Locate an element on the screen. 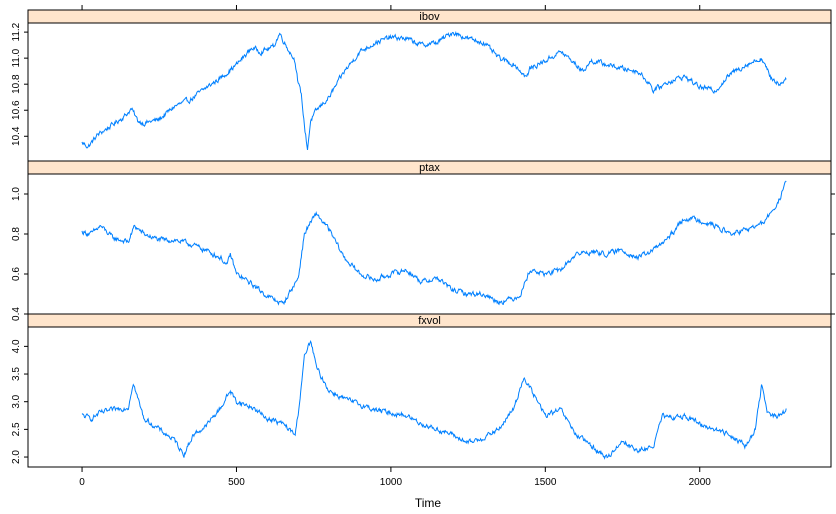 This screenshot has height=514, width=836. y-tick-label-ibov: 10.8 is located at coordinates (16, 84).